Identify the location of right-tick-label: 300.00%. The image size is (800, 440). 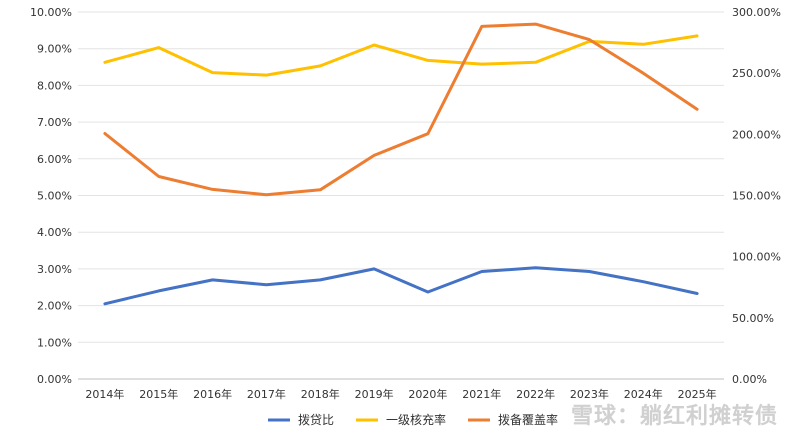
(756, 12).